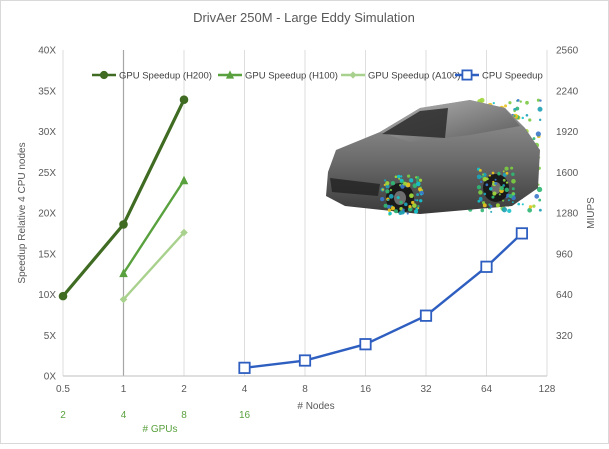 Image resolution: width=609 pixels, height=449 pixels. I want to click on x-tick-label: 16, so click(366, 389).